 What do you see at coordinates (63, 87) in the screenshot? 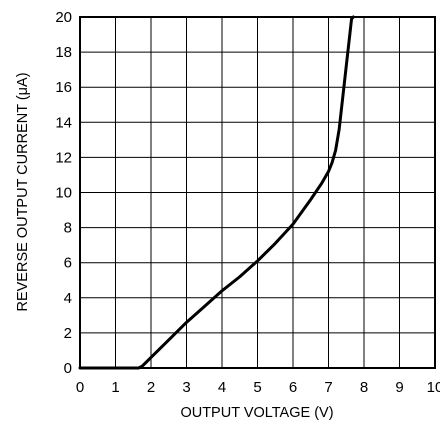
I see `y-tick-label: 16` at bounding box center [63, 87].